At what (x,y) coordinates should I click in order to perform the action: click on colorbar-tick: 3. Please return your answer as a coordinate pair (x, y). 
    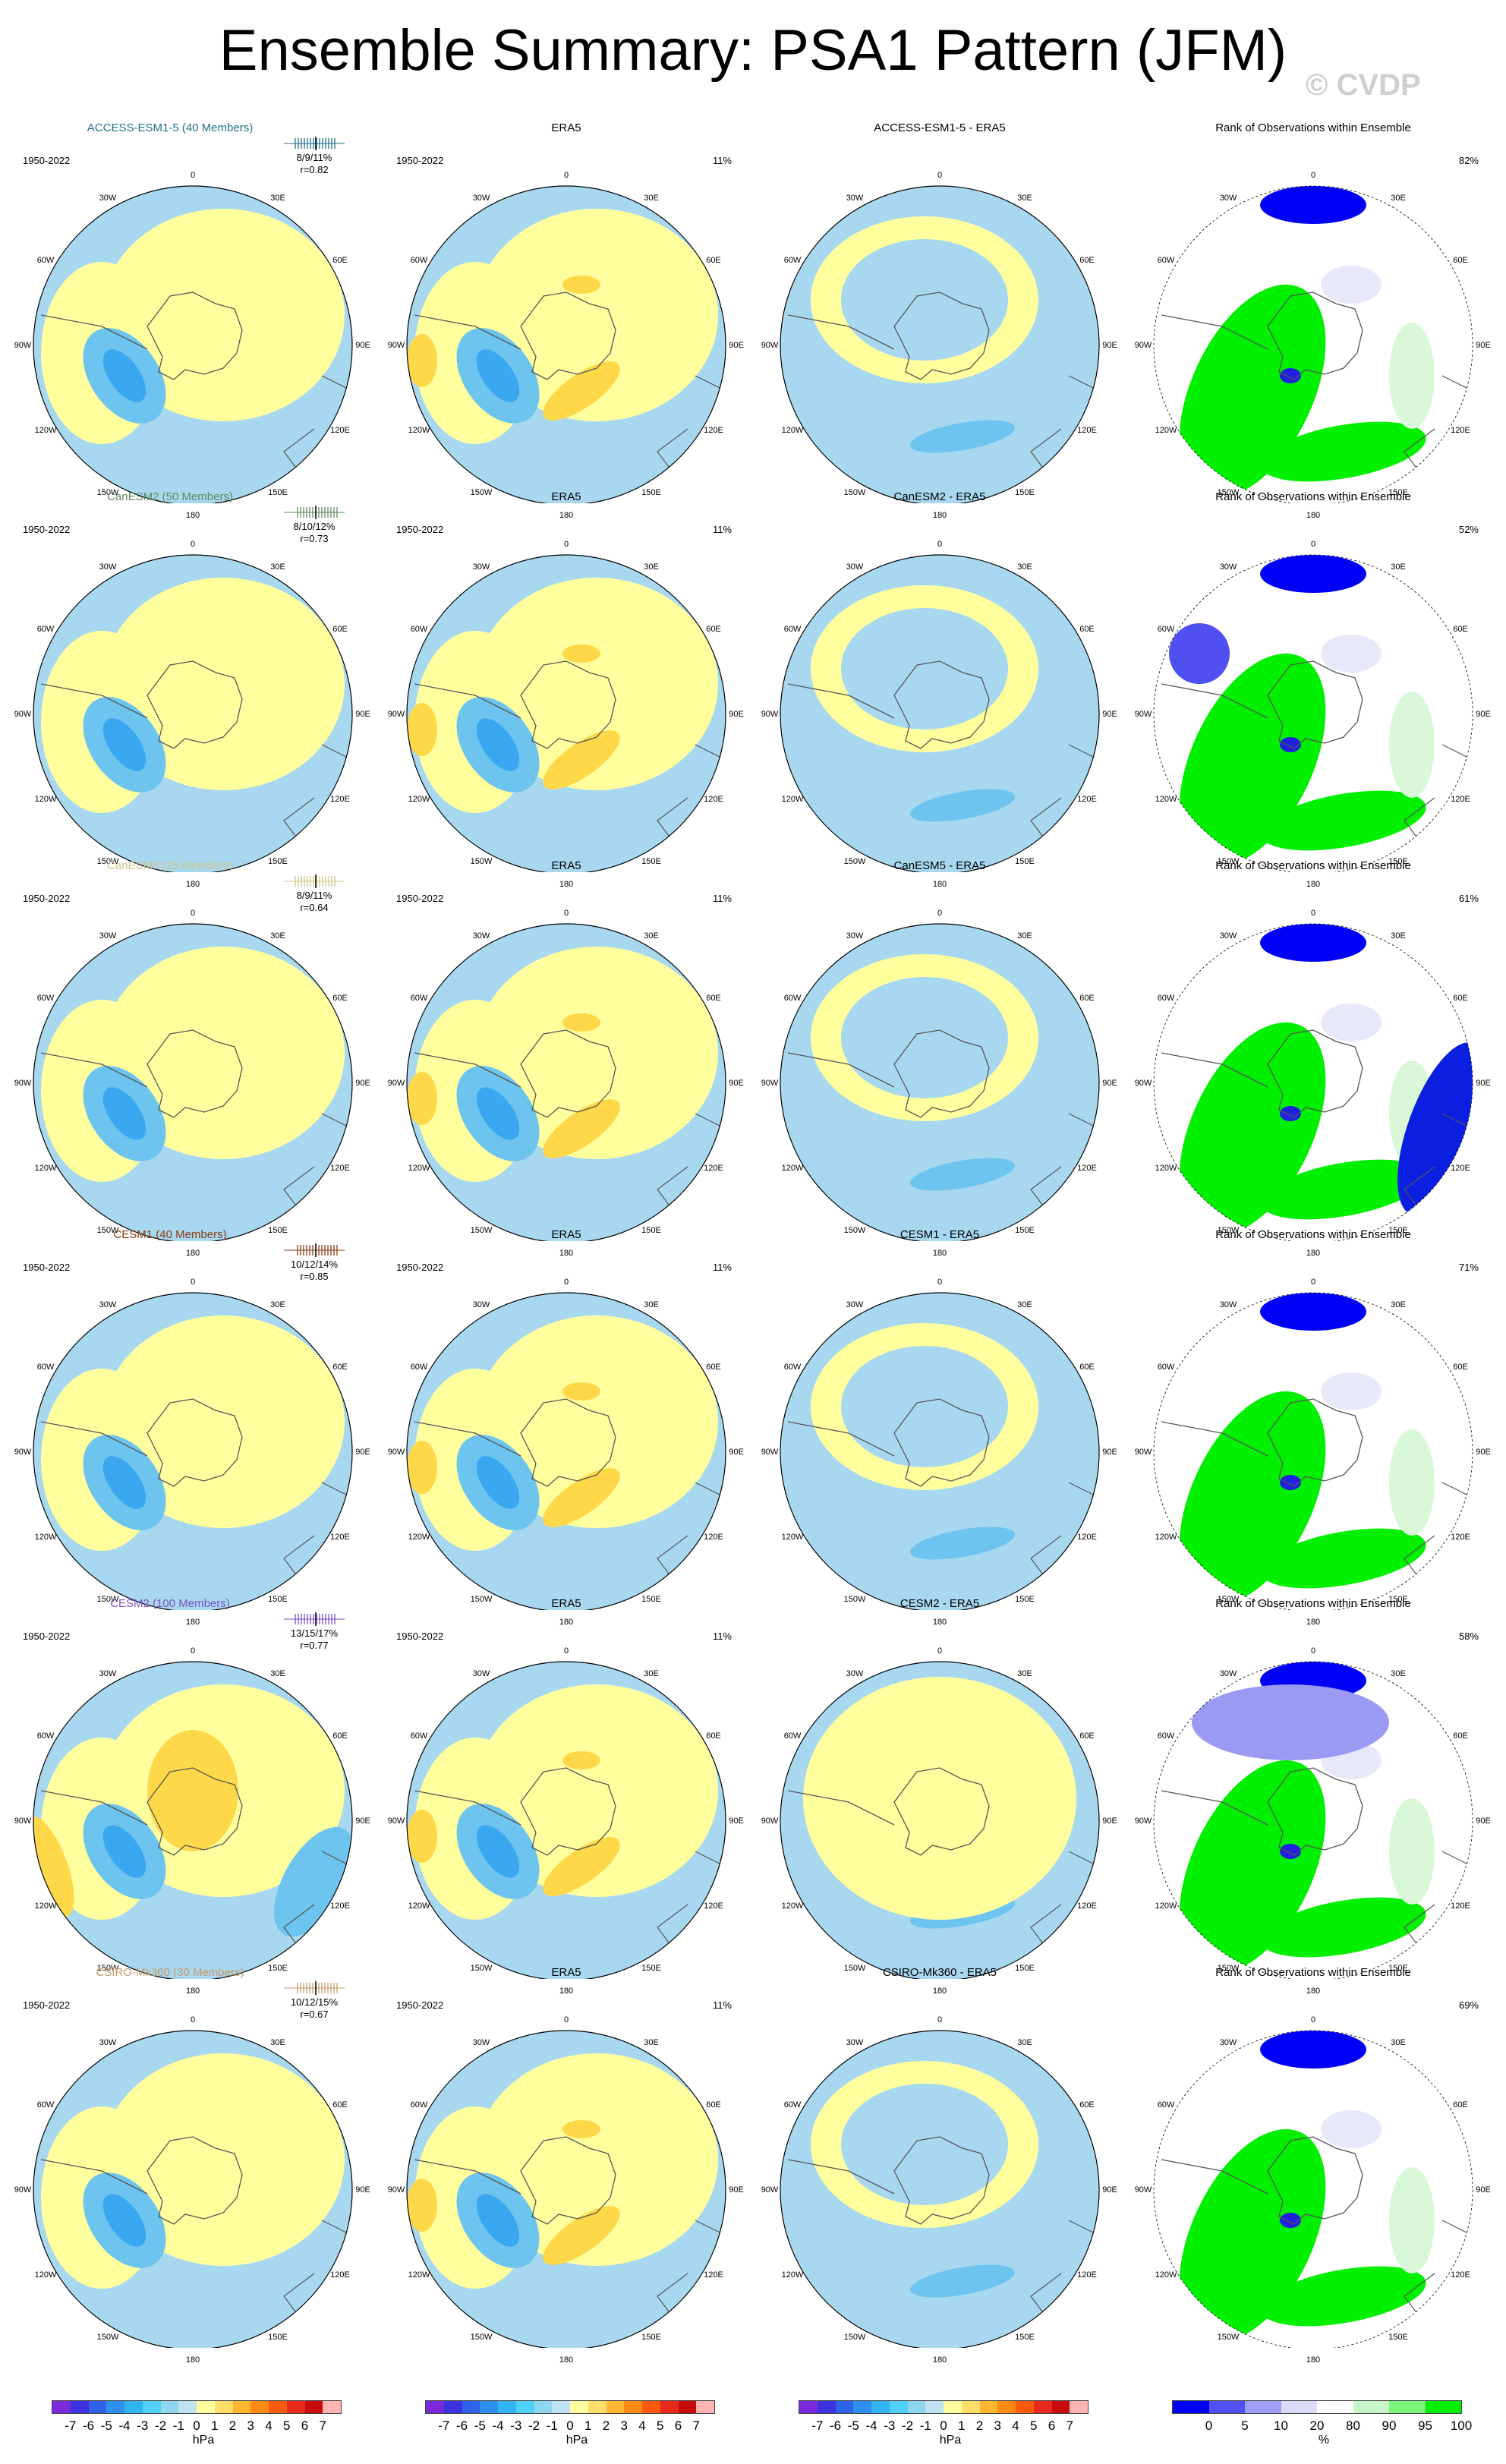
    Looking at the image, I should click on (624, 2425).